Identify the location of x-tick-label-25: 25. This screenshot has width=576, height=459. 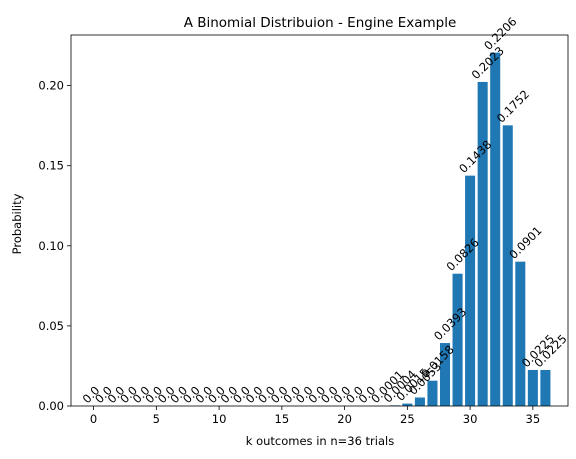
(407, 419).